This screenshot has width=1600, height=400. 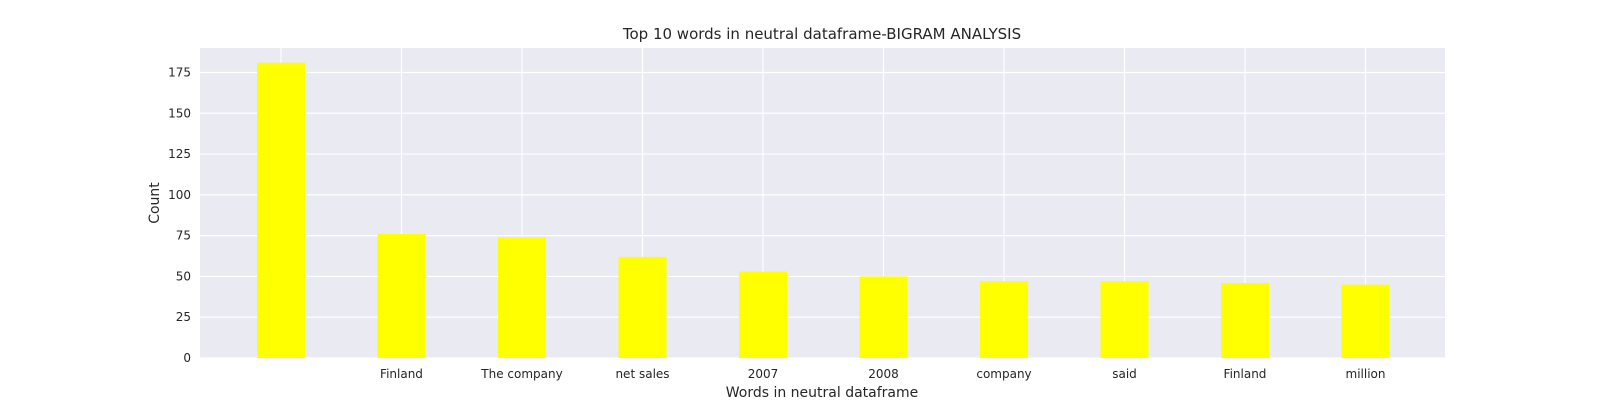 I want to click on y-axis-label: Count, so click(x=155, y=203).